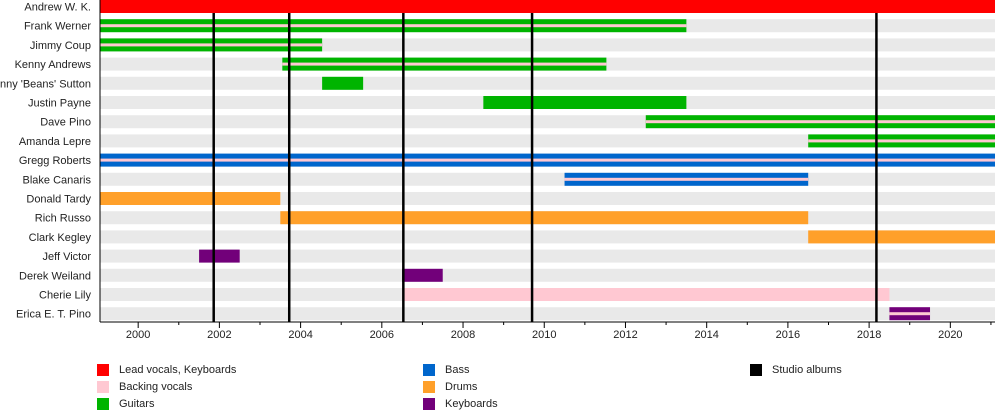 The height and width of the screenshot is (412, 1000). Describe the element at coordinates (156, 386) in the screenshot. I see `legend-label: Backing vocals` at that location.